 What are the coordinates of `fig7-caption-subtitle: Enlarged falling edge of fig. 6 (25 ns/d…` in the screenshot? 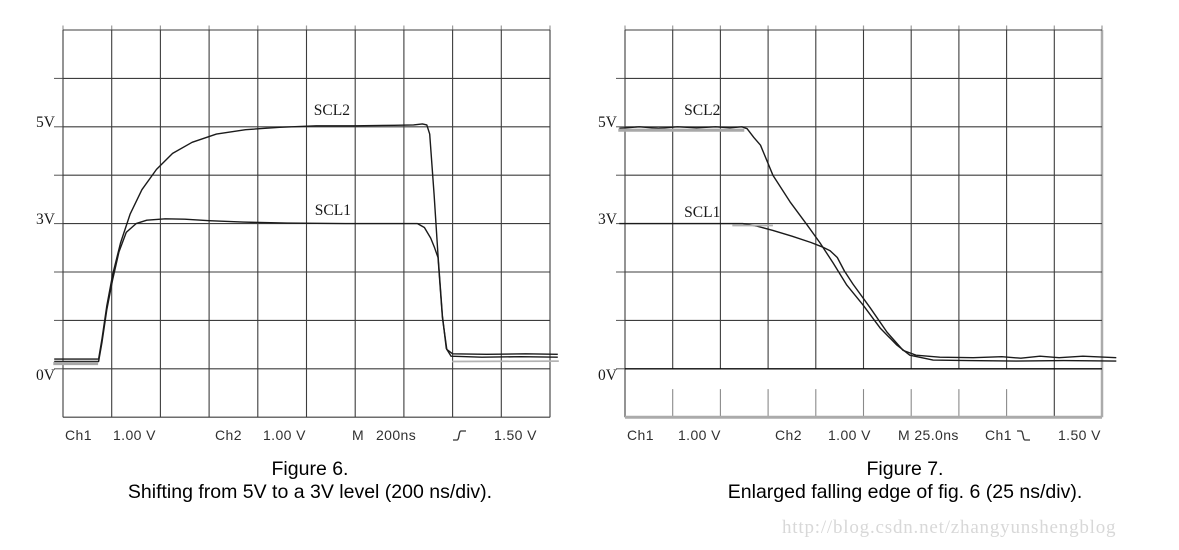 It's located at (905, 492).